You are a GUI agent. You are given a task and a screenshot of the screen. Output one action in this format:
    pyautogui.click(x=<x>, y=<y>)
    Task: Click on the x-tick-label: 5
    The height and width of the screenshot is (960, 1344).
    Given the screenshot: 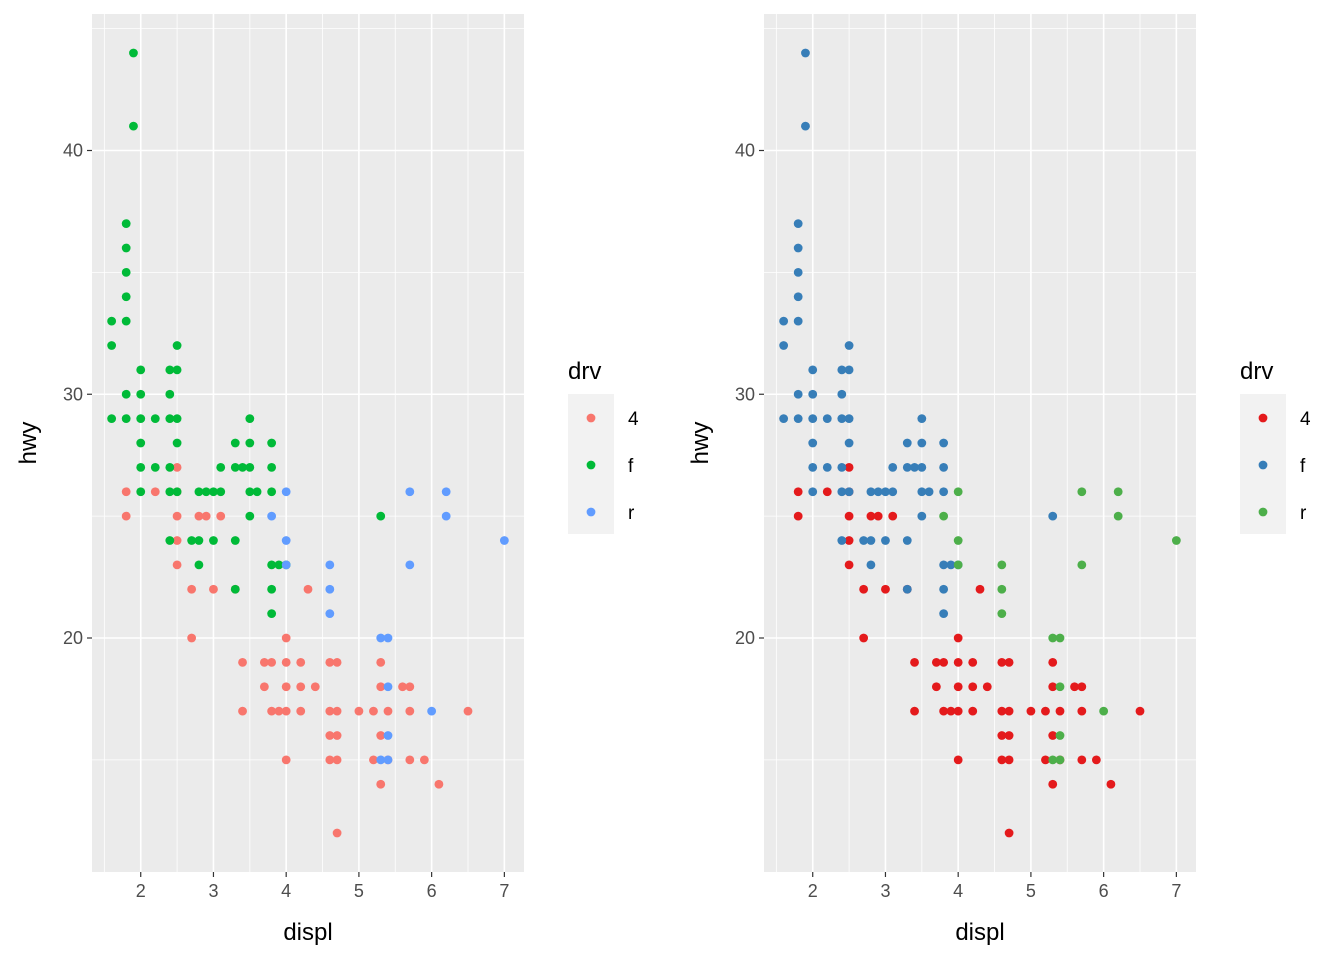 What is the action you would take?
    pyautogui.click(x=1031, y=891)
    